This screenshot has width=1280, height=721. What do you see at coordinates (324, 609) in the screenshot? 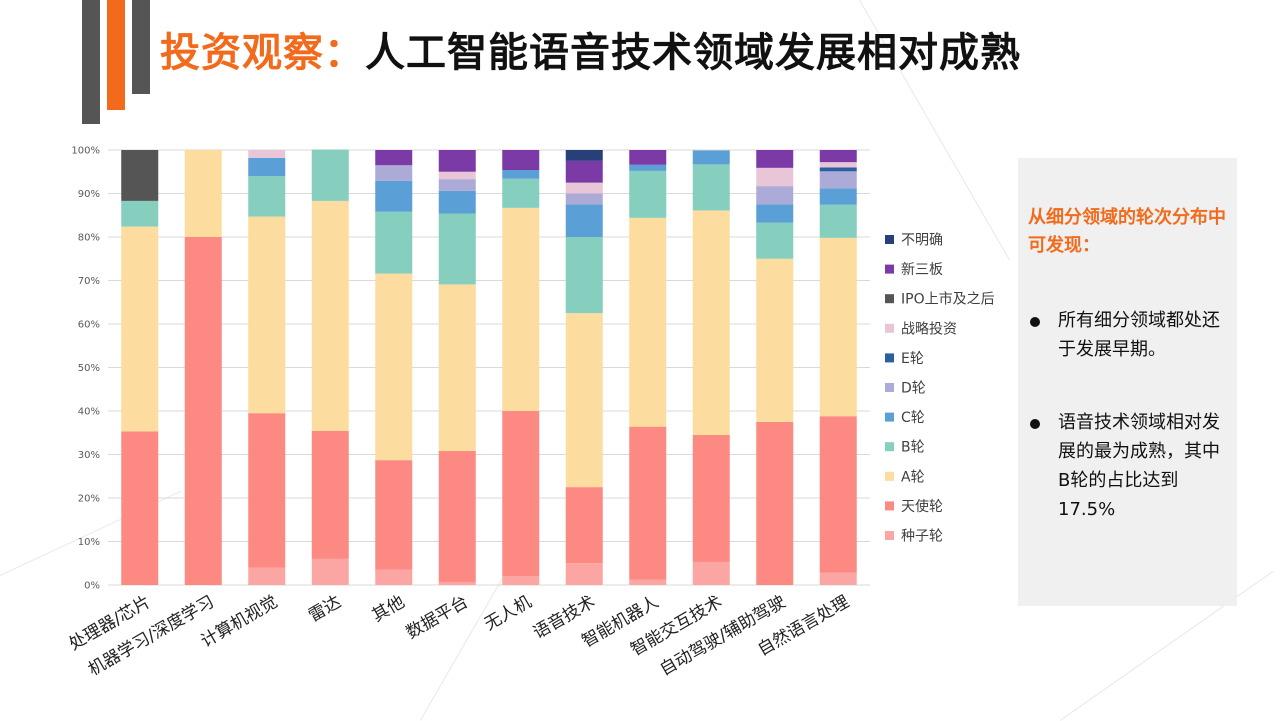
I see `x-category-label: 雷达` at bounding box center [324, 609].